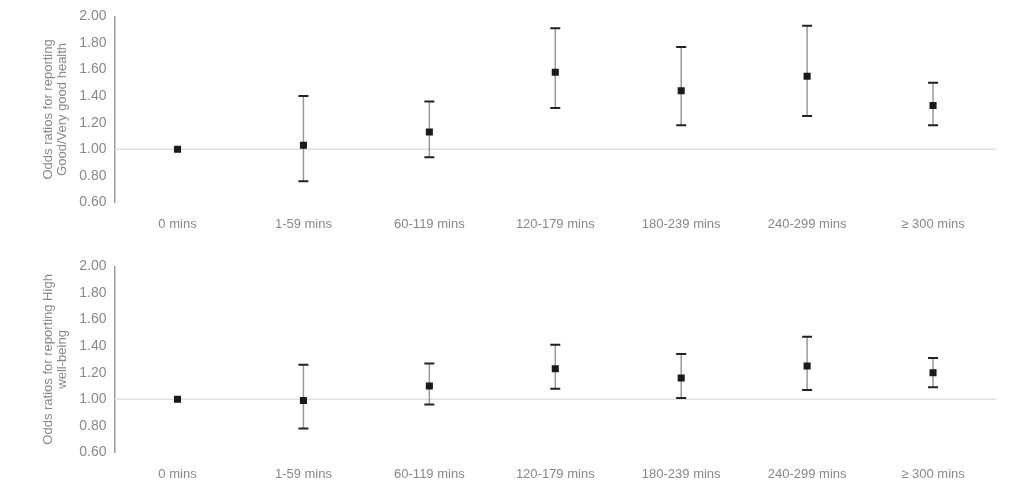 The height and width of the screenshot is (501, 1024). What do you see at coordinates (55, 109) in the screenshot?
I see `y-axis-title: Odds ratios for reporting Good/Very good health` at bounding box center [55, 109].